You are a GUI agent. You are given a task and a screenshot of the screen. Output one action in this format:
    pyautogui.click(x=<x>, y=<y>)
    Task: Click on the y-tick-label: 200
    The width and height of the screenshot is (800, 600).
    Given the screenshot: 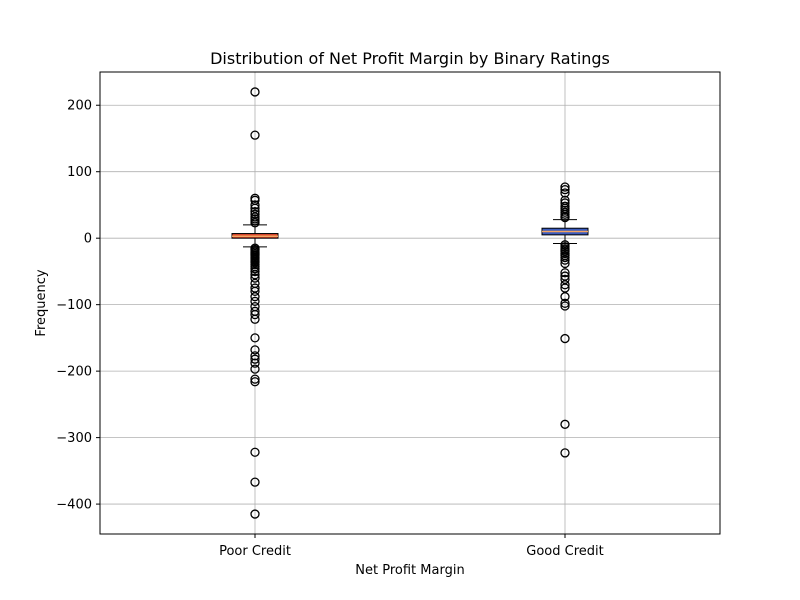 What is the action you would take?
    pyautogui.click(x=79, y=106)
    